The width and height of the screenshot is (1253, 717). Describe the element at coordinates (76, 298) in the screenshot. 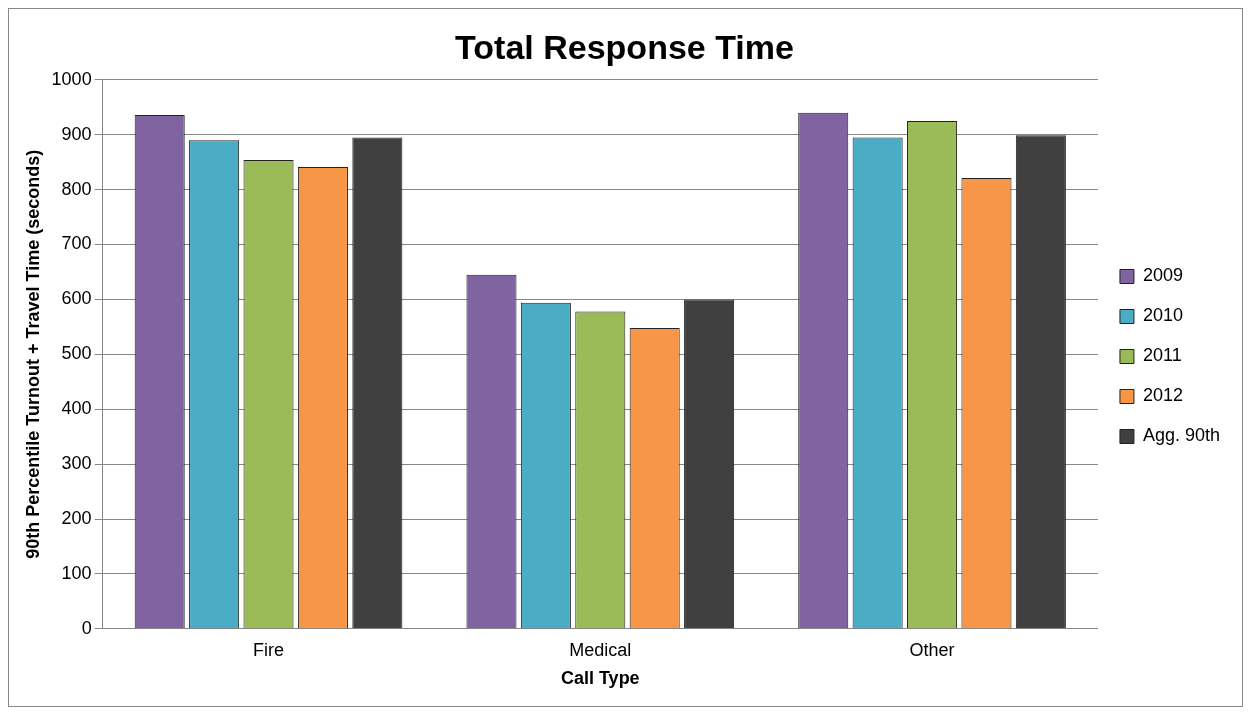

I see `y-tick-label: 600` at that location.